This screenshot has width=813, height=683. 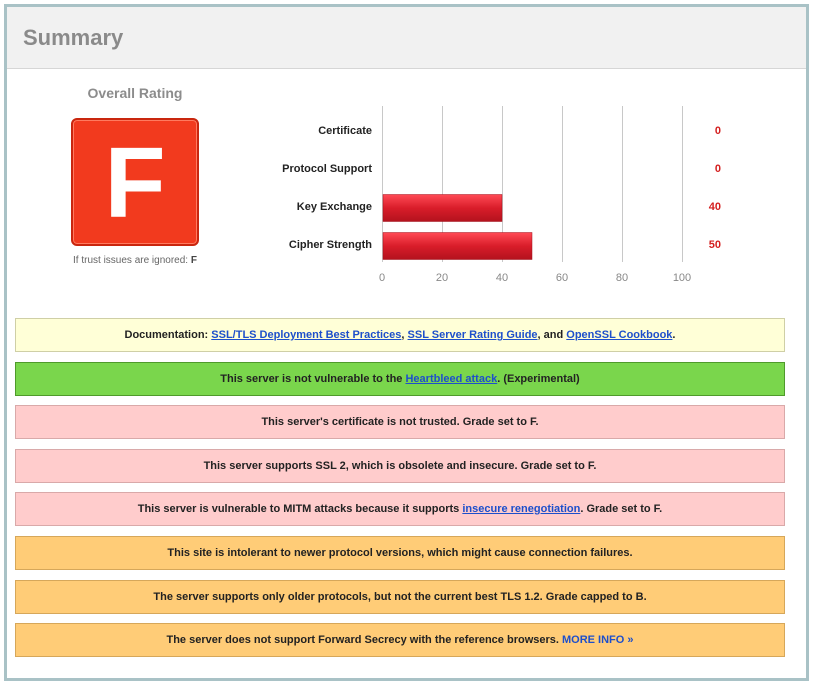 I want to click on summary-header: Summary, so click(x=406, y=38).